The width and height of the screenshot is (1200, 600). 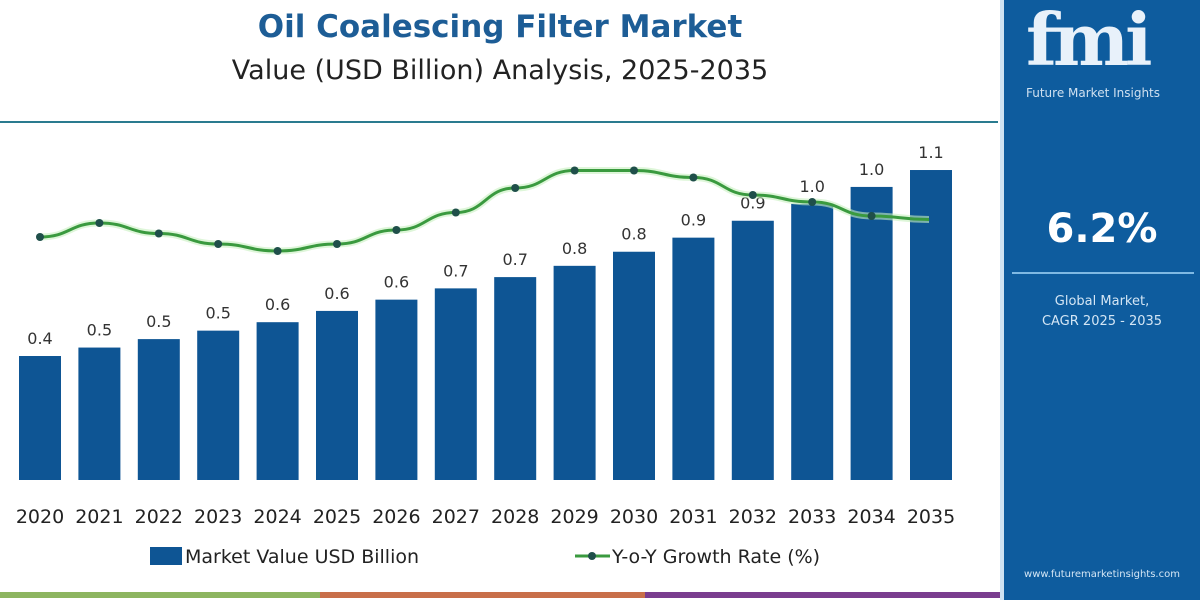 I want to click on growth-marker-2022, so click(x=158, y=233).